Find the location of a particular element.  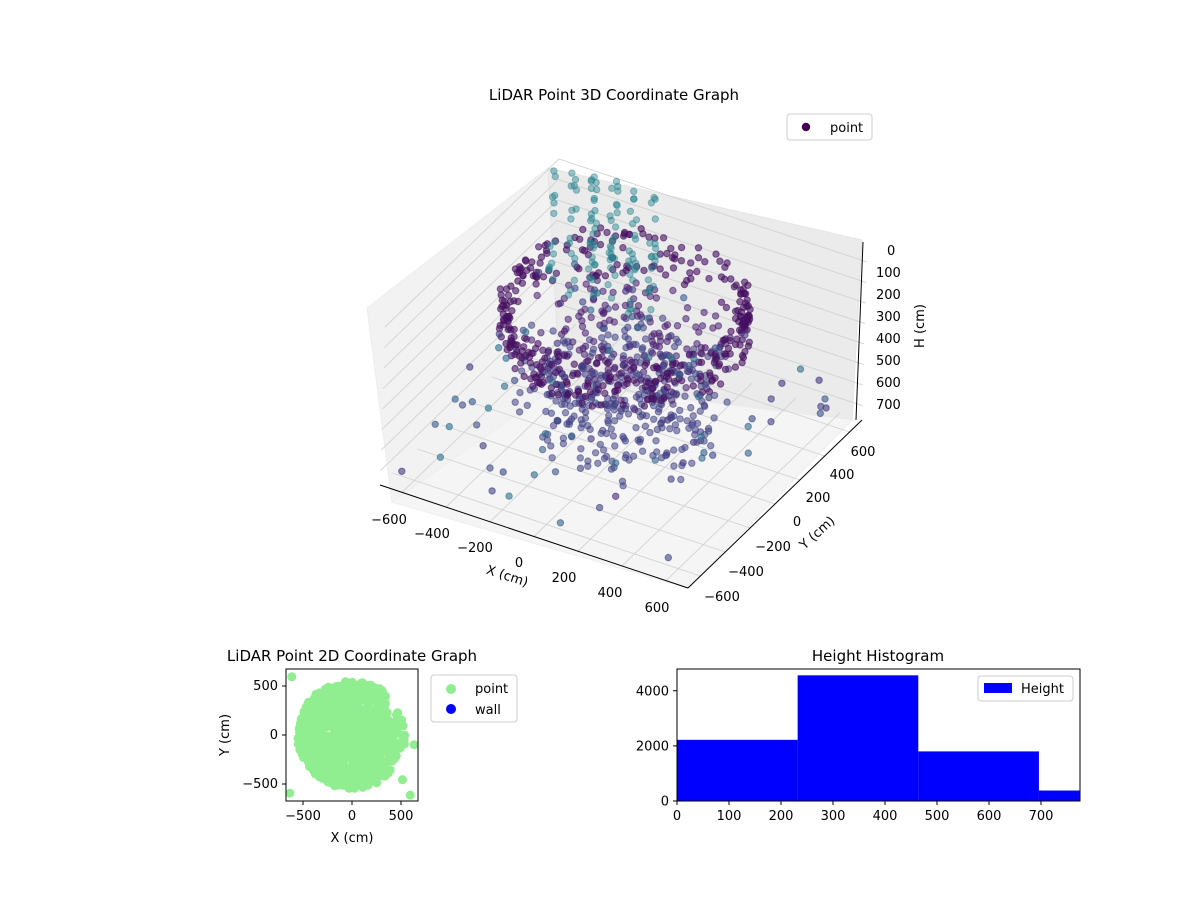

3d-z-axis-label: H (cm) is located at coordinates (920, 326).